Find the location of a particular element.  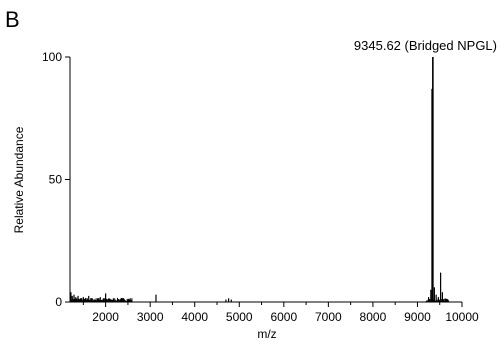

panel-label: B is located at coordinates (12, 19).